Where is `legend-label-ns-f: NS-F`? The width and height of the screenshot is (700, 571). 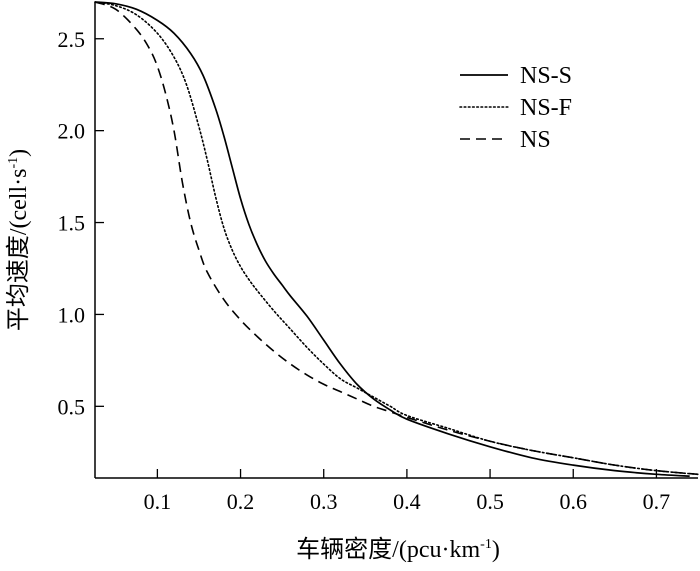
legend-label-ns-f: NS-F is located at coordinates (546, 108).